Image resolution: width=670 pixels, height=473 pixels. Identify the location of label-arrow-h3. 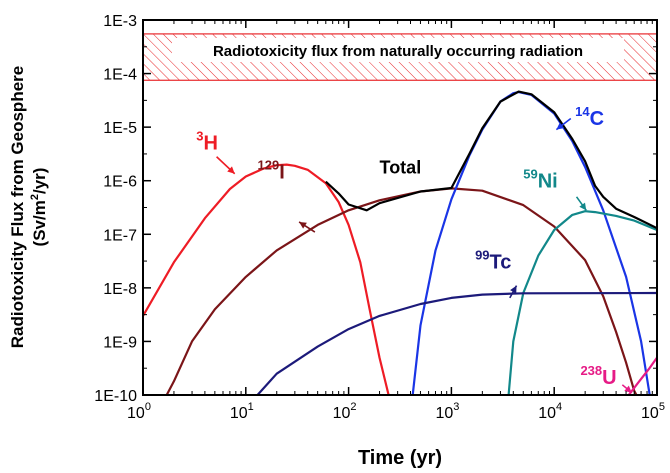
(226, 165).